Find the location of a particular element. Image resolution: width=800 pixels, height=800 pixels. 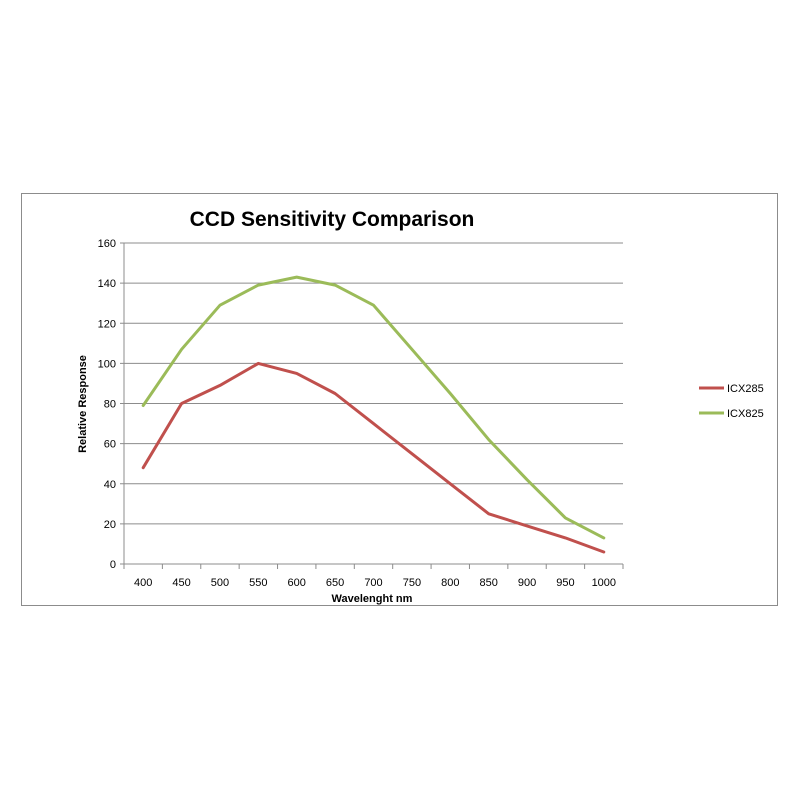

y-tick-label-40: 40 is located at coordinates (110, 485).